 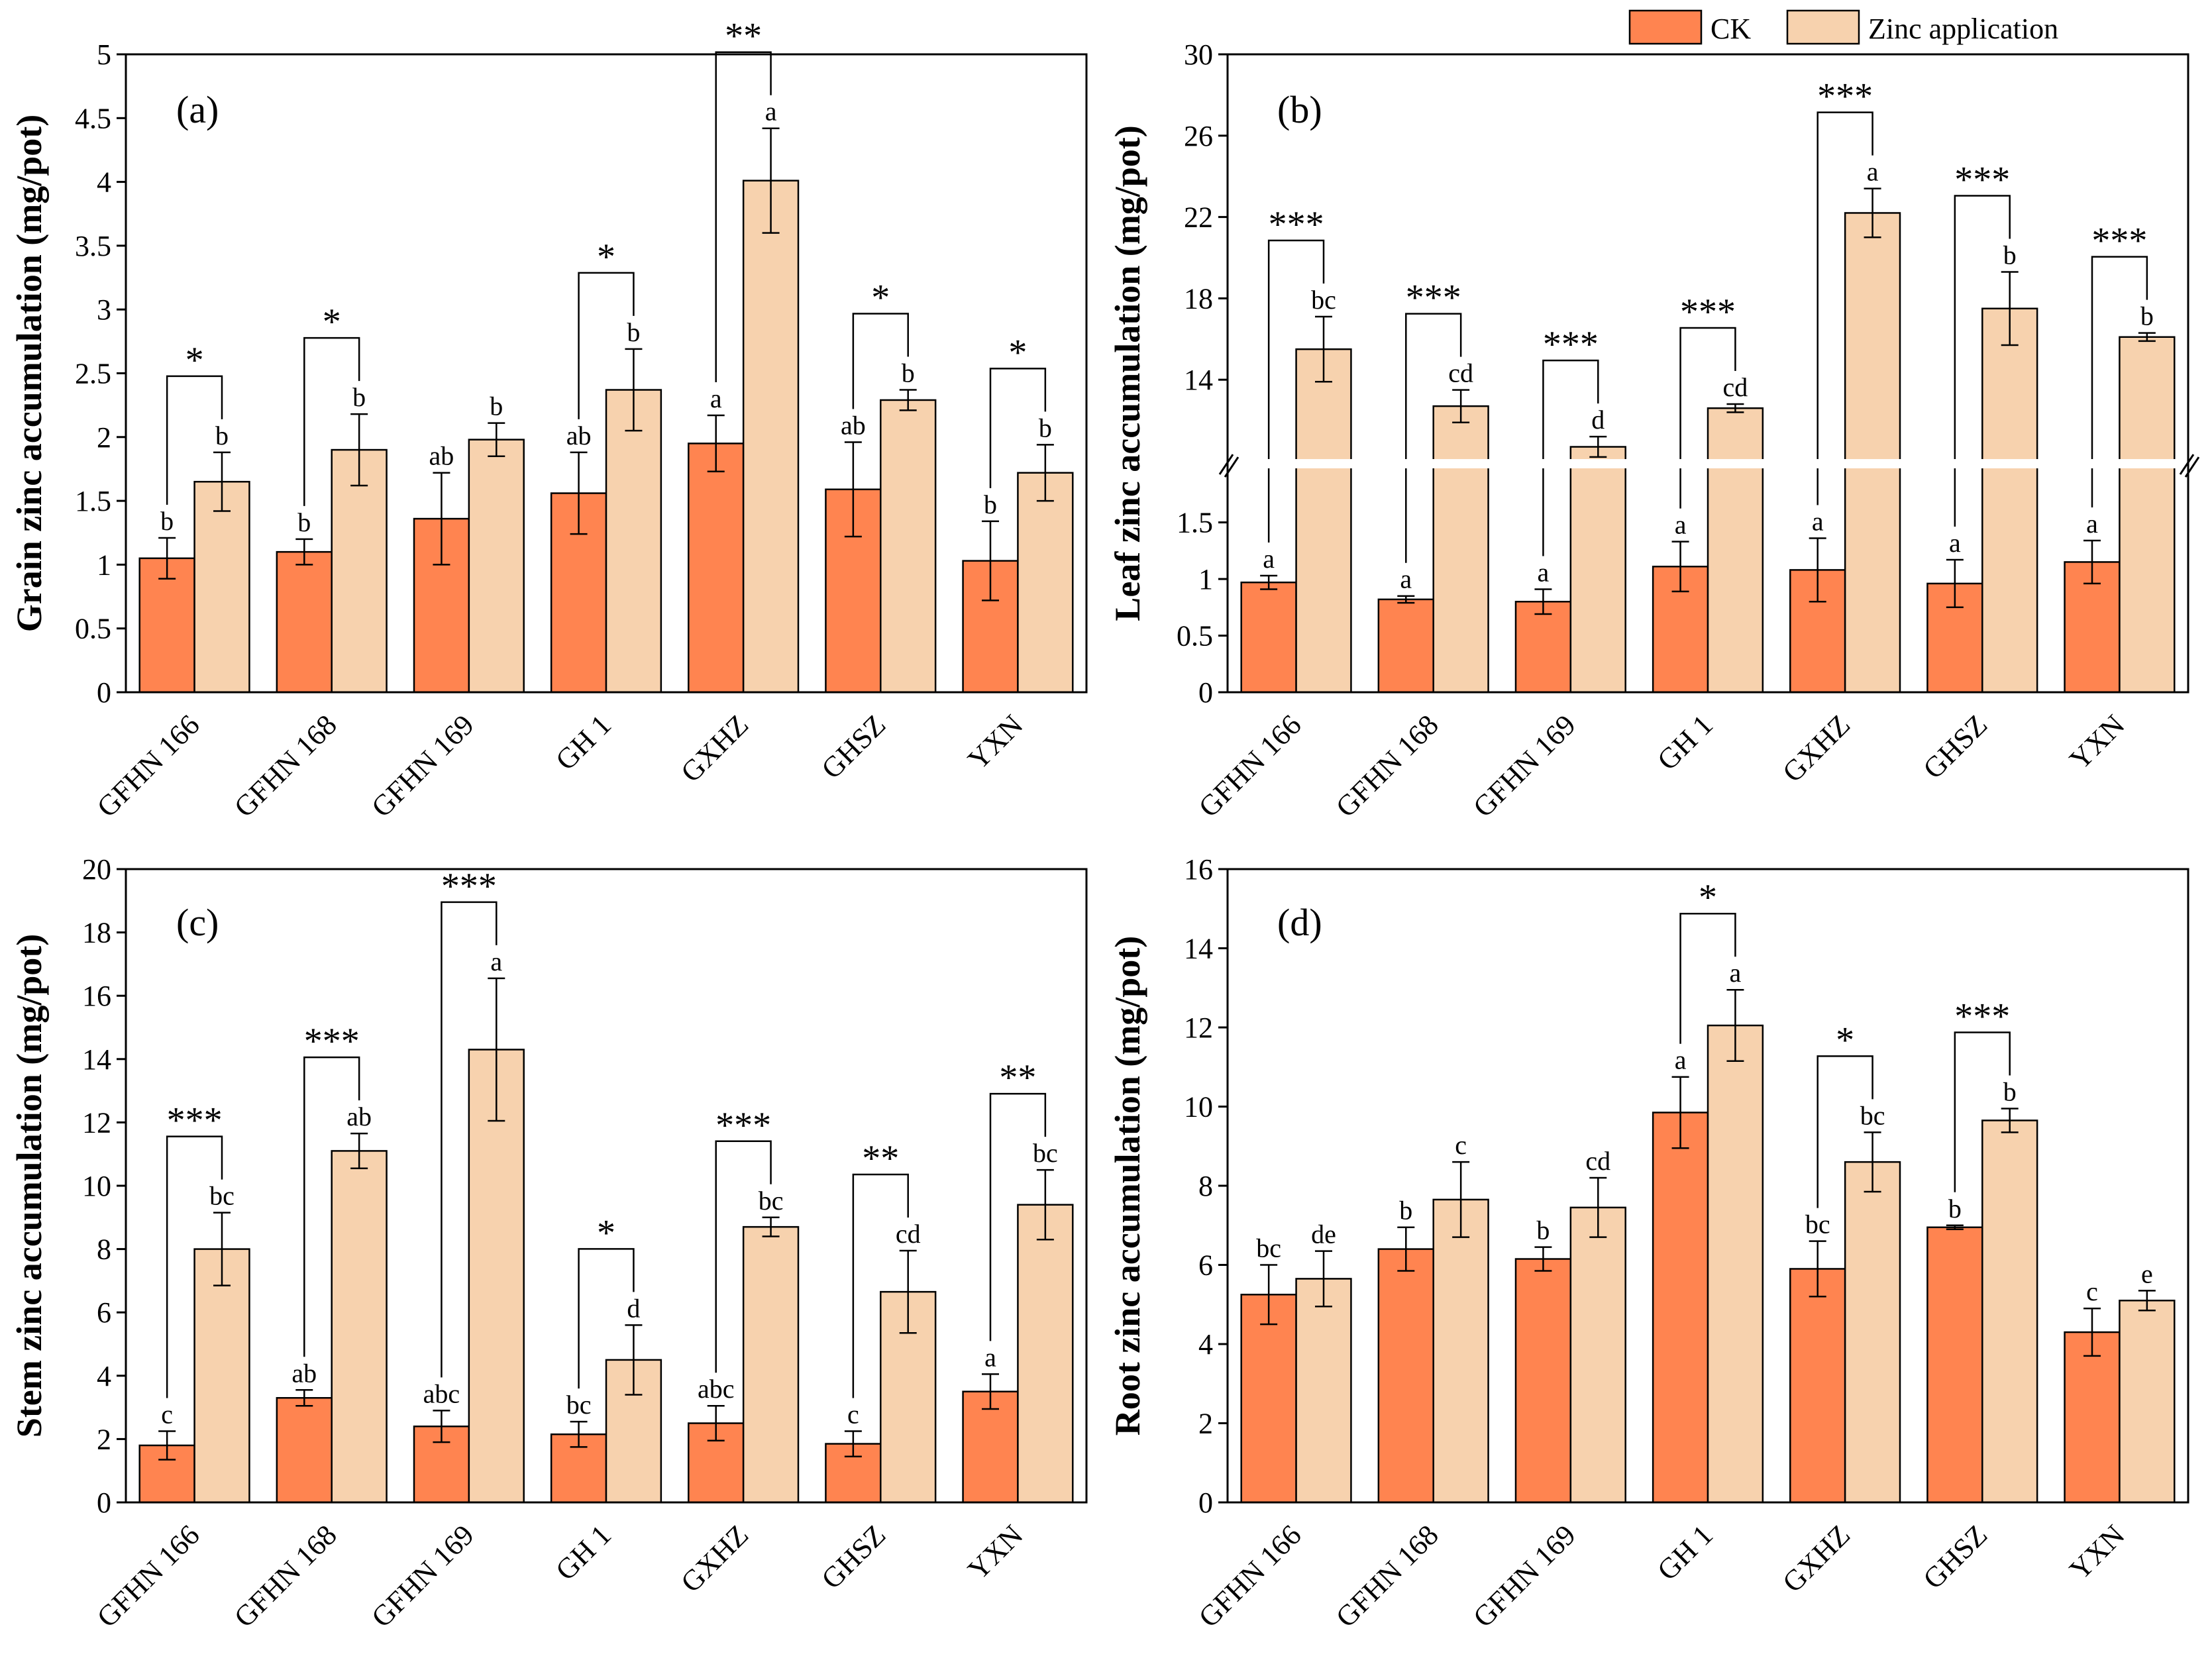 I want to click on y-tick-label: 5, so click(x=104, y=55).